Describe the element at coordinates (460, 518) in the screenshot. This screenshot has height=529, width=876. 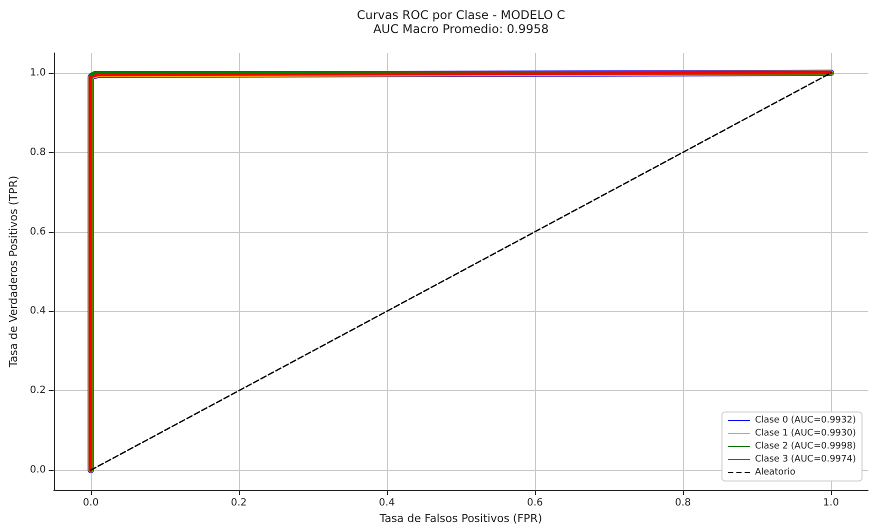
I see `x-axis-title: Tasa de Falsos Positivos (FPR)` at that location.